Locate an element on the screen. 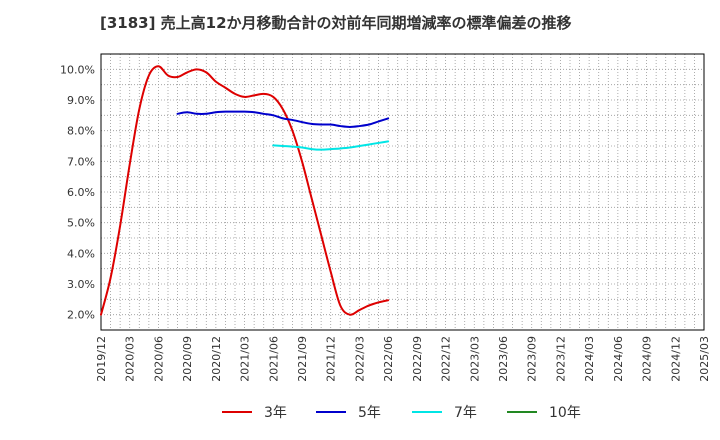 The width and height of the screenshot is (720, 440). x-tick-label: 2020/09 is located at coordinates (187, 359).